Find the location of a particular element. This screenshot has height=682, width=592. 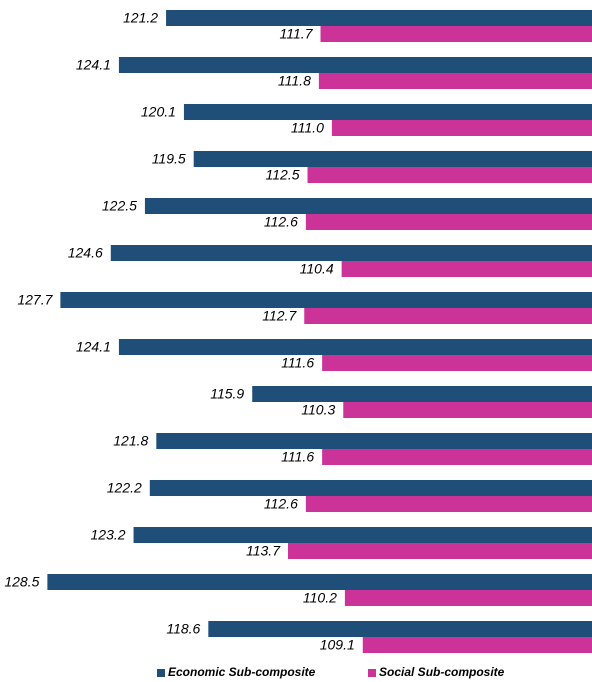

value-label: 113.7 is located at coordinates (263, 551).